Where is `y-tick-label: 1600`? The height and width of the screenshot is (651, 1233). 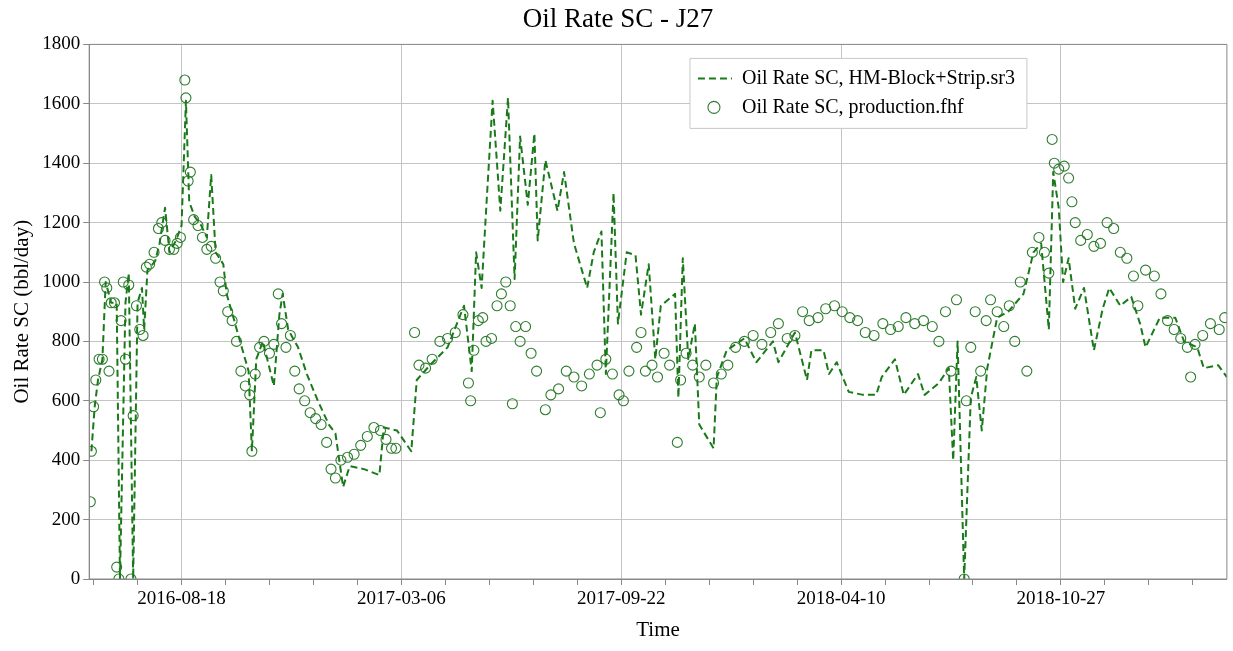
y-tick-label: 1600 is located at coordinates (61, 102).